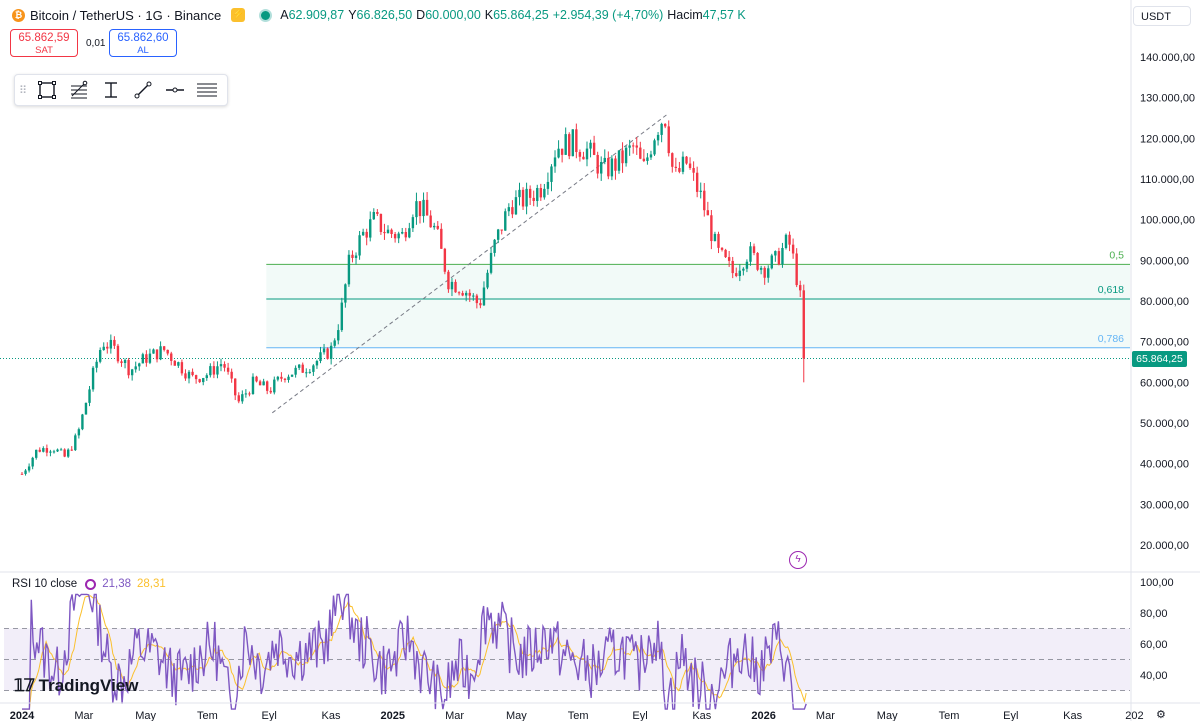 The width and height of the screenshot is (1200, 721). What do you see at coordinates (1164, 424) in the screenshot?
I see `price-tick-label: 50.000,00` at bounding box center [1164, 424].